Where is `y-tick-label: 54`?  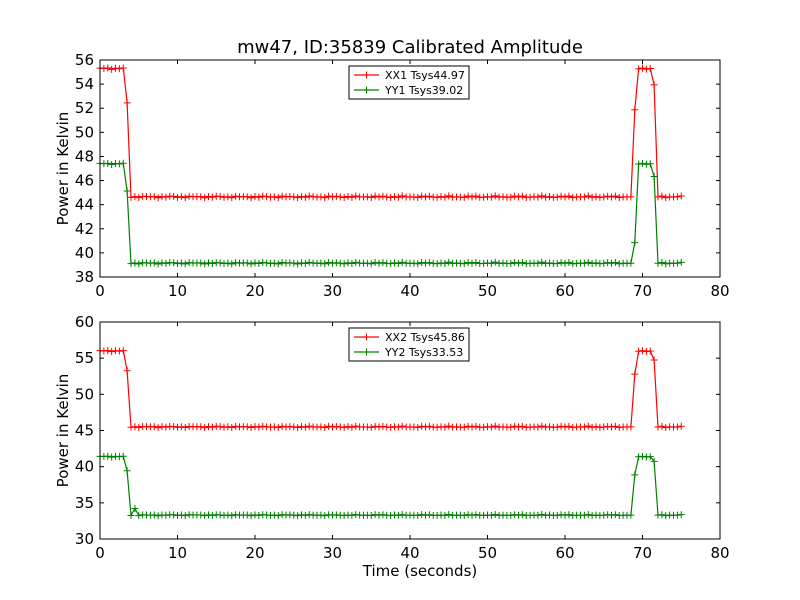 y-tick-label: 54 is located at coordinates (84, 84).